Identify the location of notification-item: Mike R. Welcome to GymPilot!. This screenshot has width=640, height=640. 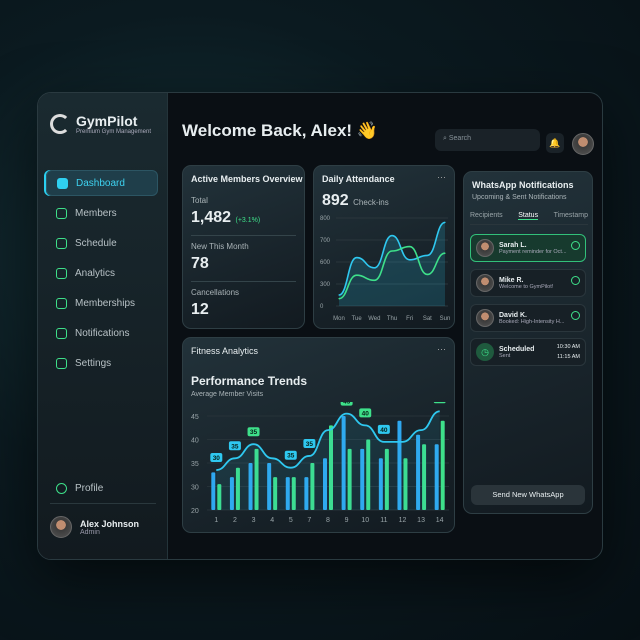
(528, 283).